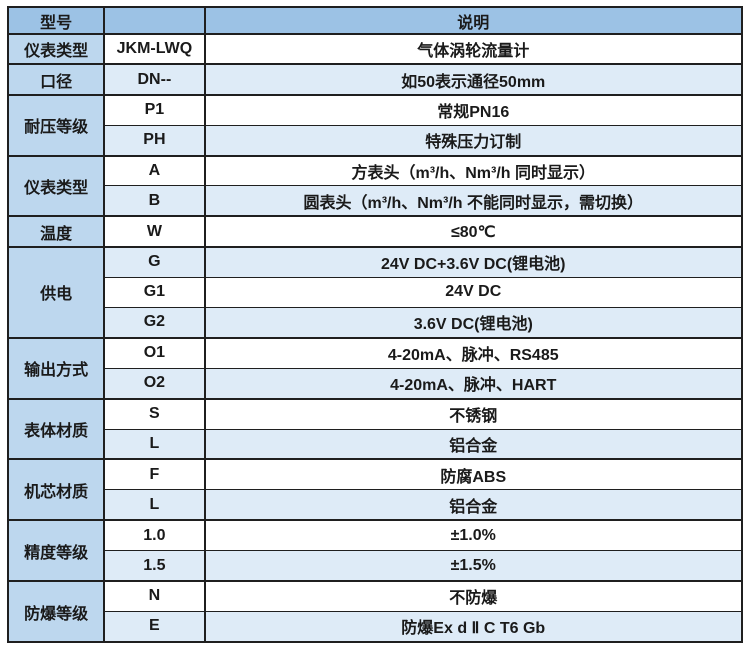 This screenshot has width=750, height=649. I want to click on header-code, so click(154, 20).